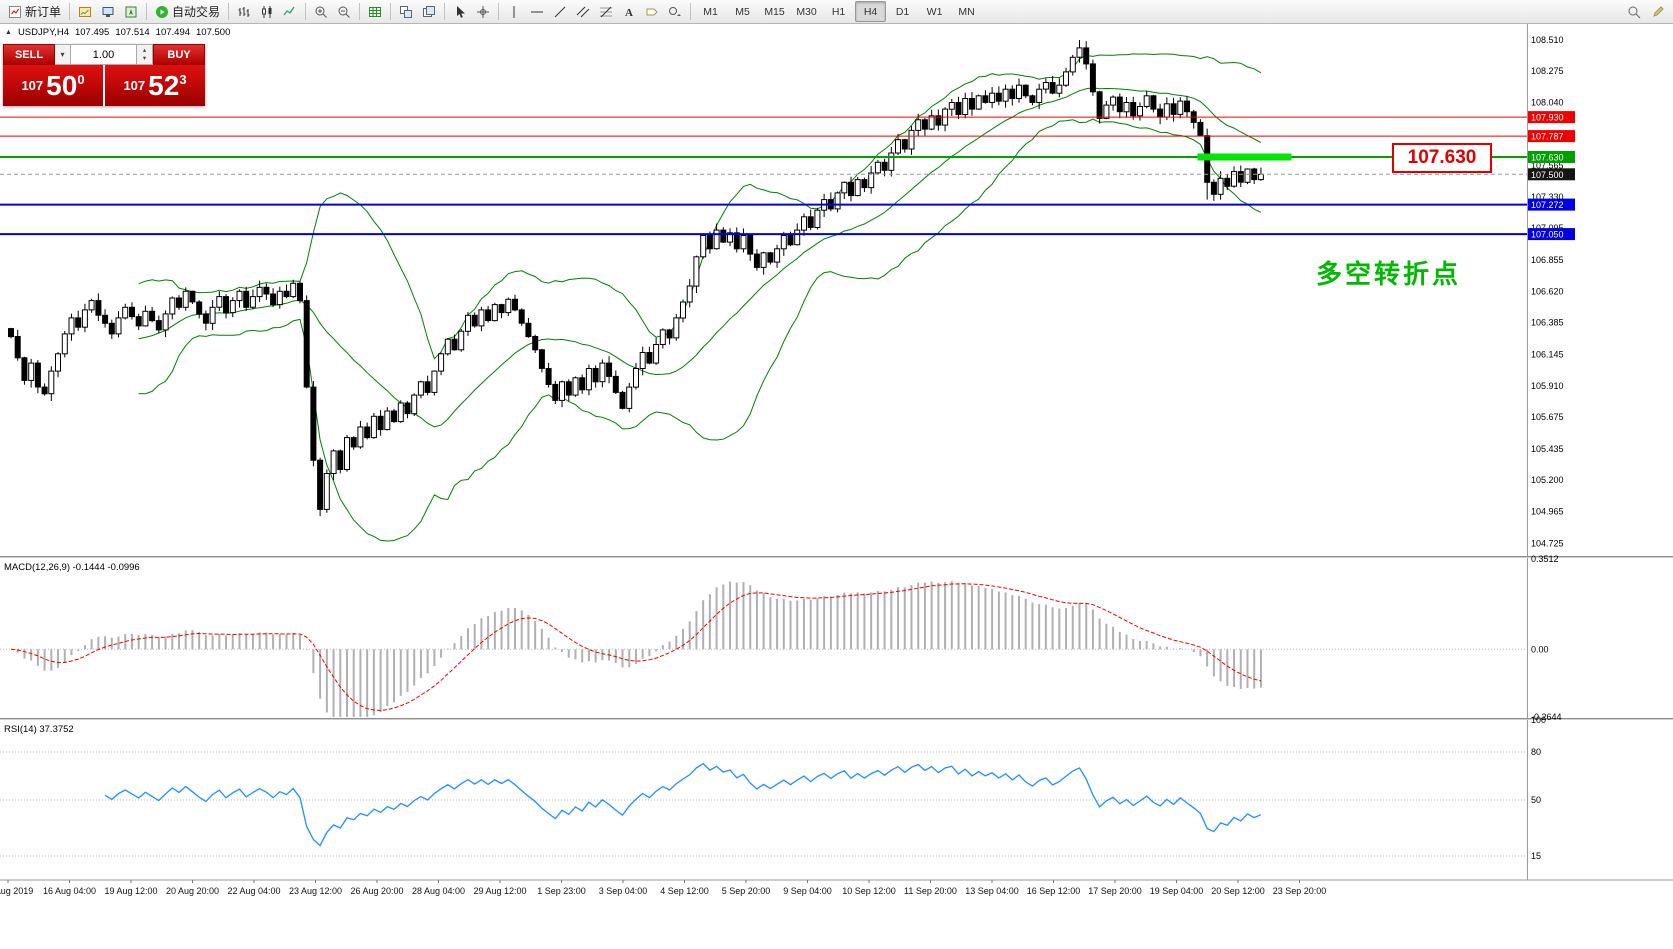 This screenshot has width=1673, height=949. I want to click on turning-point-note: 多空转折点, so click(1389, 274).